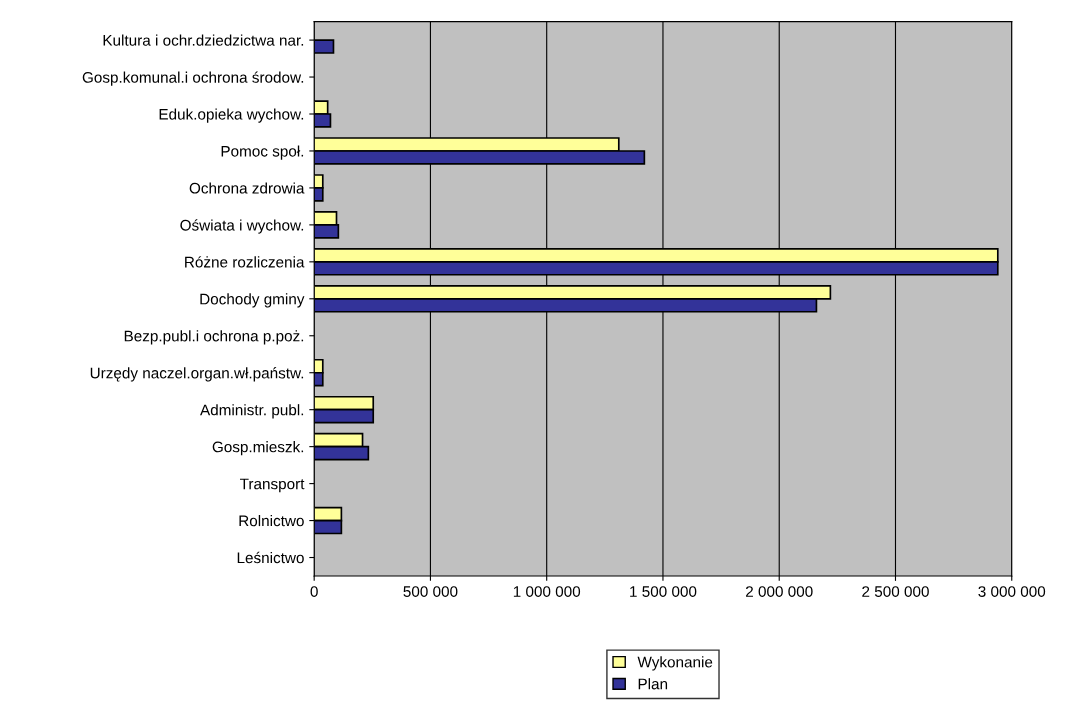 Image resolution: width=1065 pixels, height=720 pixels. What do you see at coordinates (197, 374) in the screenshot?
I see `y-tick-label: Urzędy naczel.organ.wł.państw.` at bounding box center [197, 374].